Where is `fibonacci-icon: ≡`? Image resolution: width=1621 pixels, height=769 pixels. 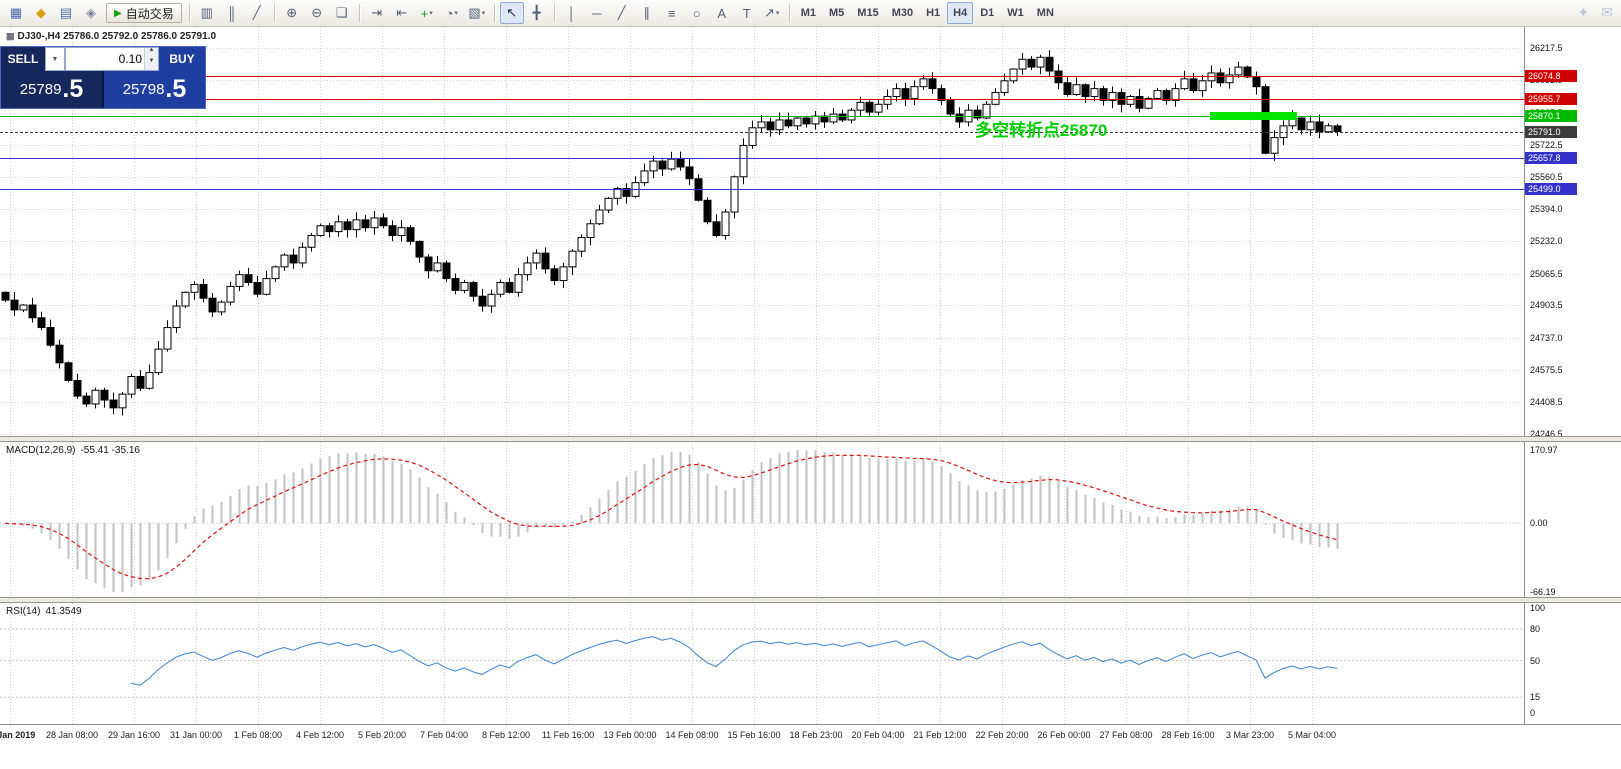
fibonacci-icon: ≡ is located at coordinates (672, 13).